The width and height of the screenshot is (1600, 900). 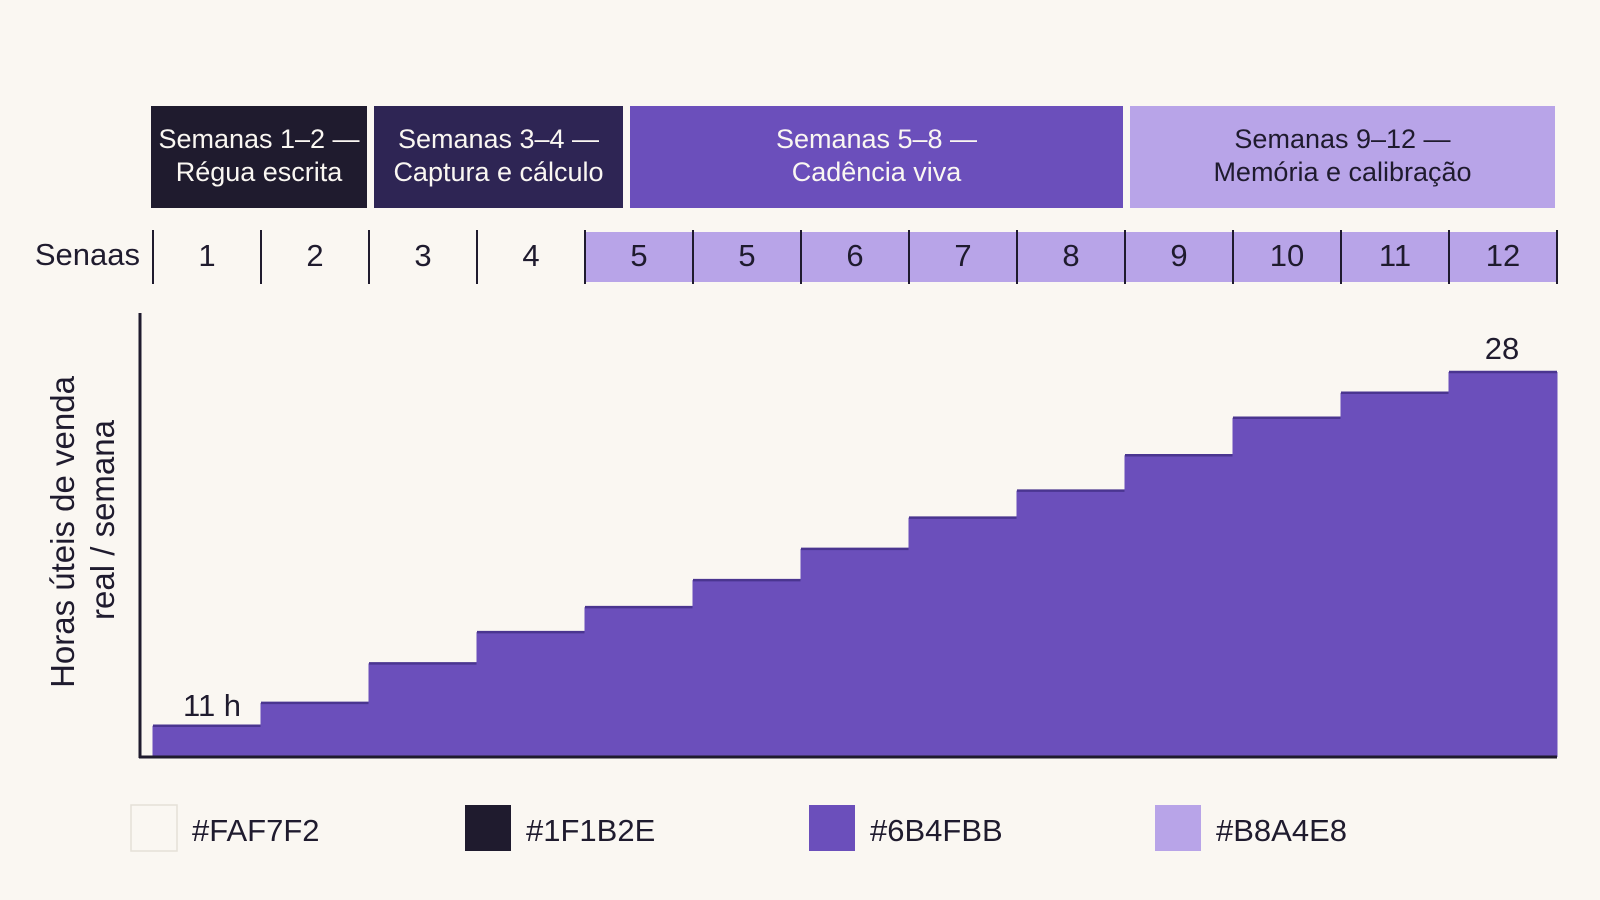 What do you see at coordinates (422, 255) in the screenshot?
I see `week-label-3: 3` at bounding box center [422, 255].